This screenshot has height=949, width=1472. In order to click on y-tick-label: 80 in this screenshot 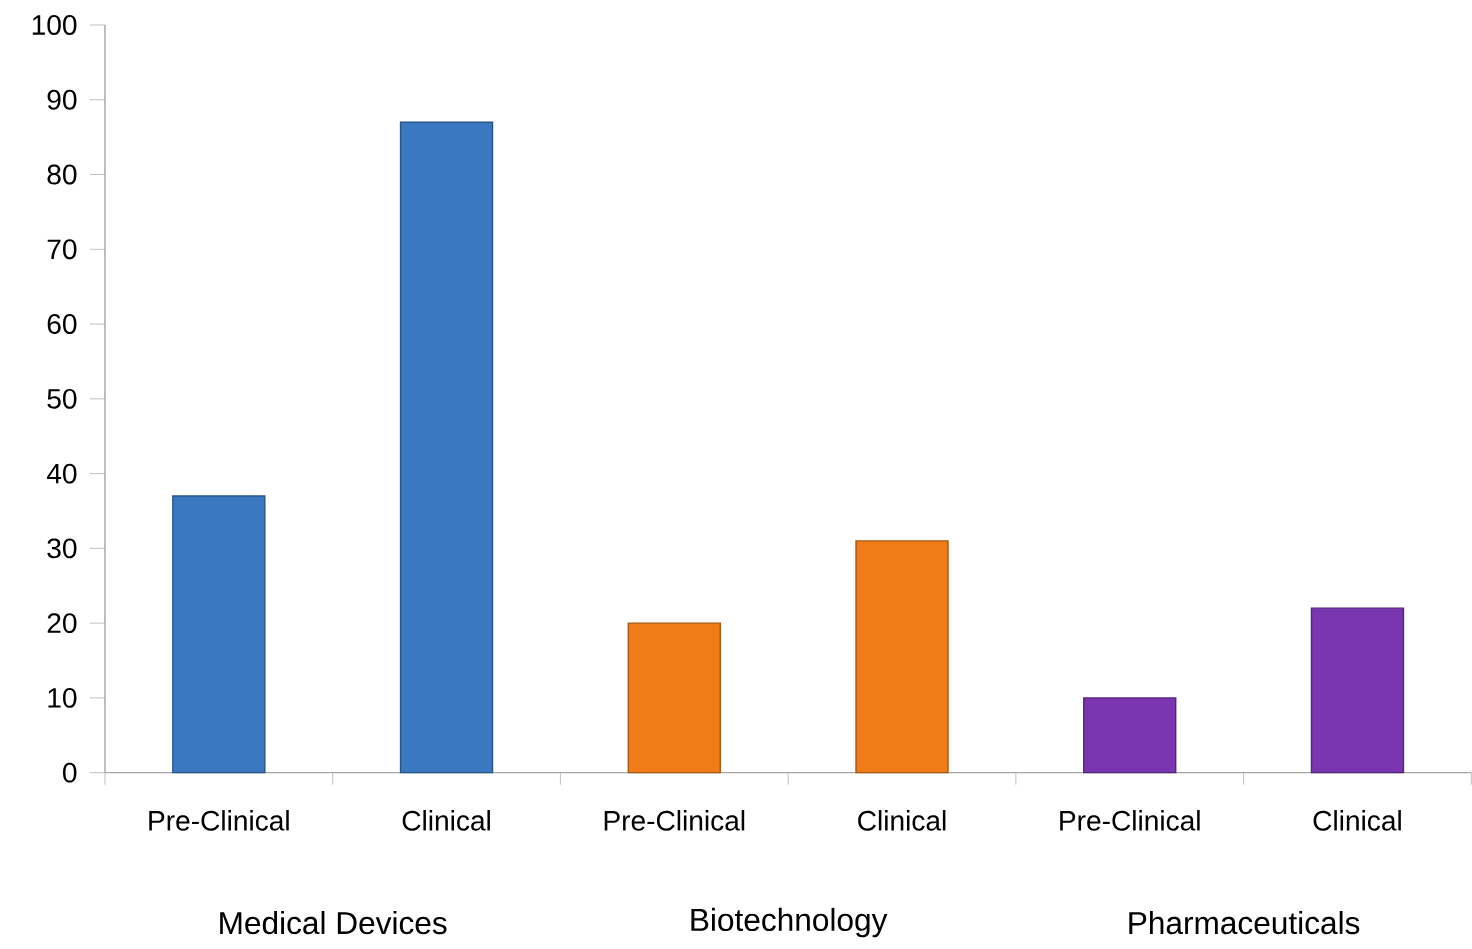, I will do `click(62, 174)`.